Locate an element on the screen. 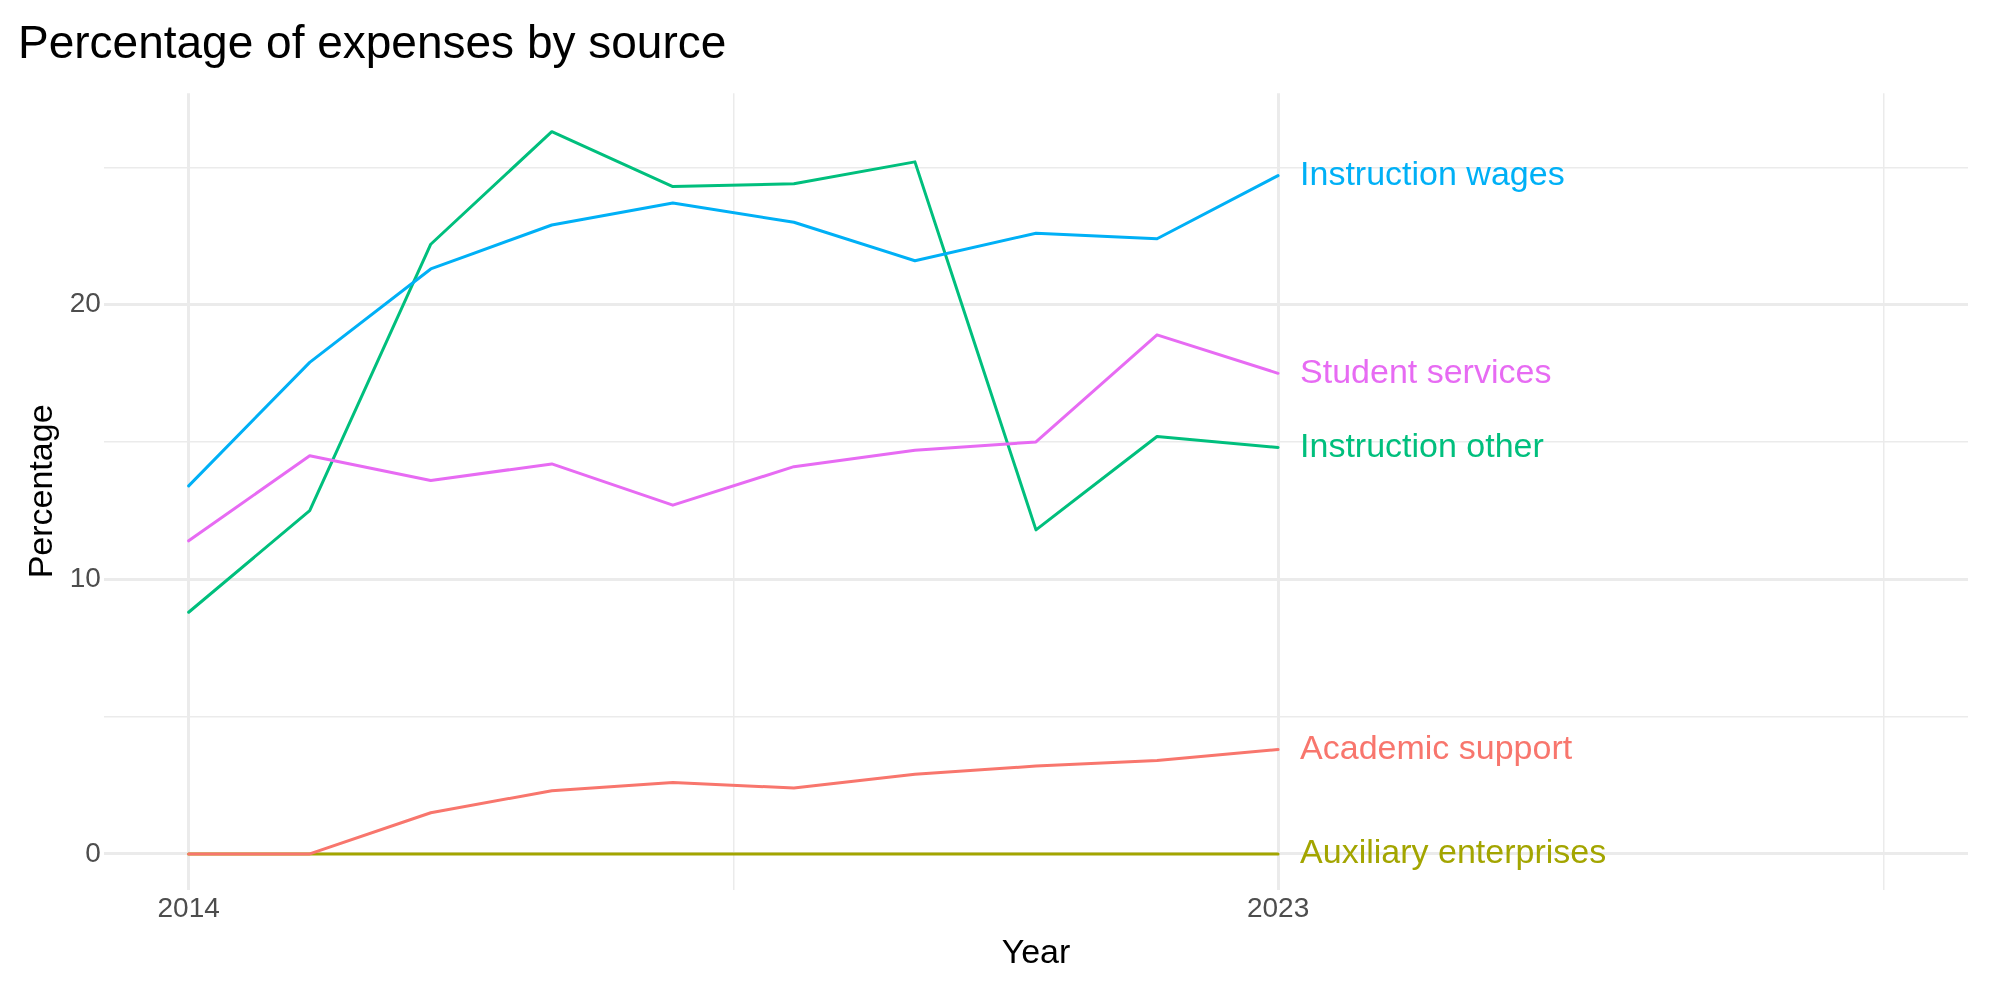 Image resolution: width=2000 pixels, height=1000 pixels. series-label: Auxiliary enterprises is located at coordinates (1453, 851).